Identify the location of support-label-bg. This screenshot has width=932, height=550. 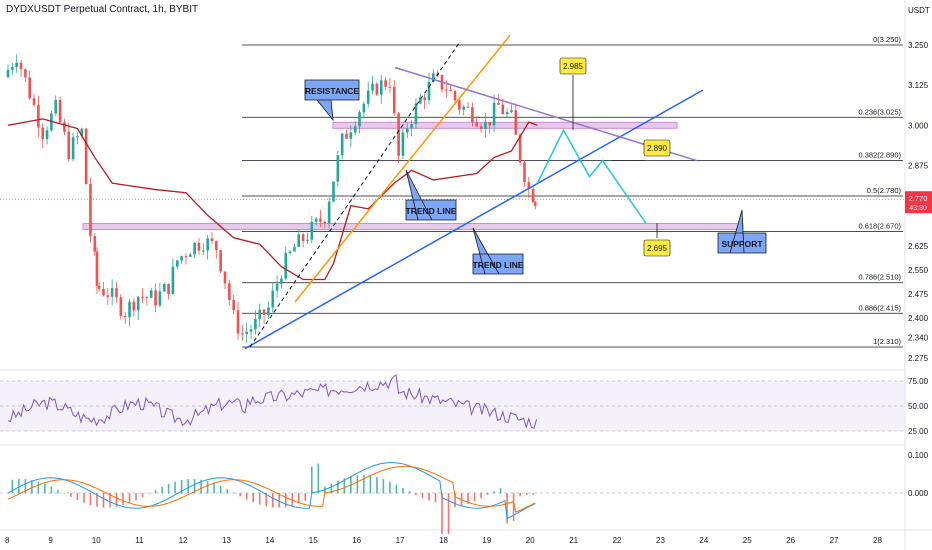
(742, 231).